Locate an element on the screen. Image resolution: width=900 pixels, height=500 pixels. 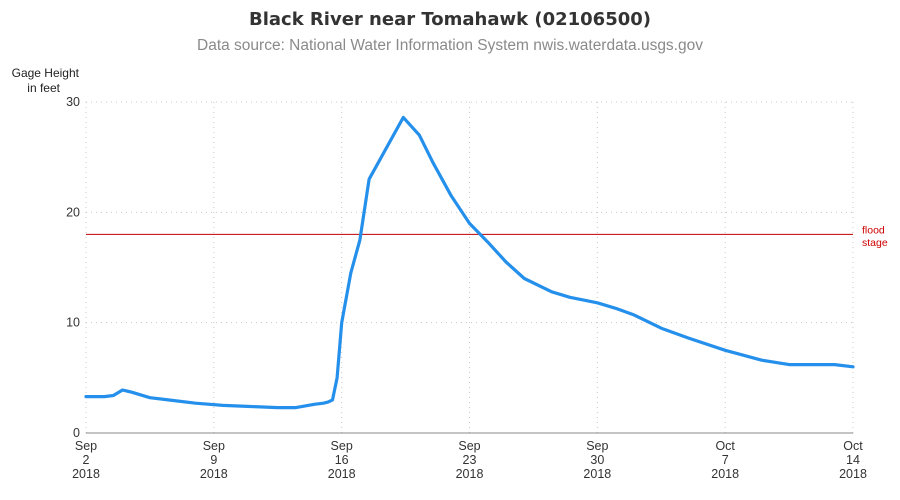
x-tick-label-1-line-1: 9 is located at coordinates (213, 460).